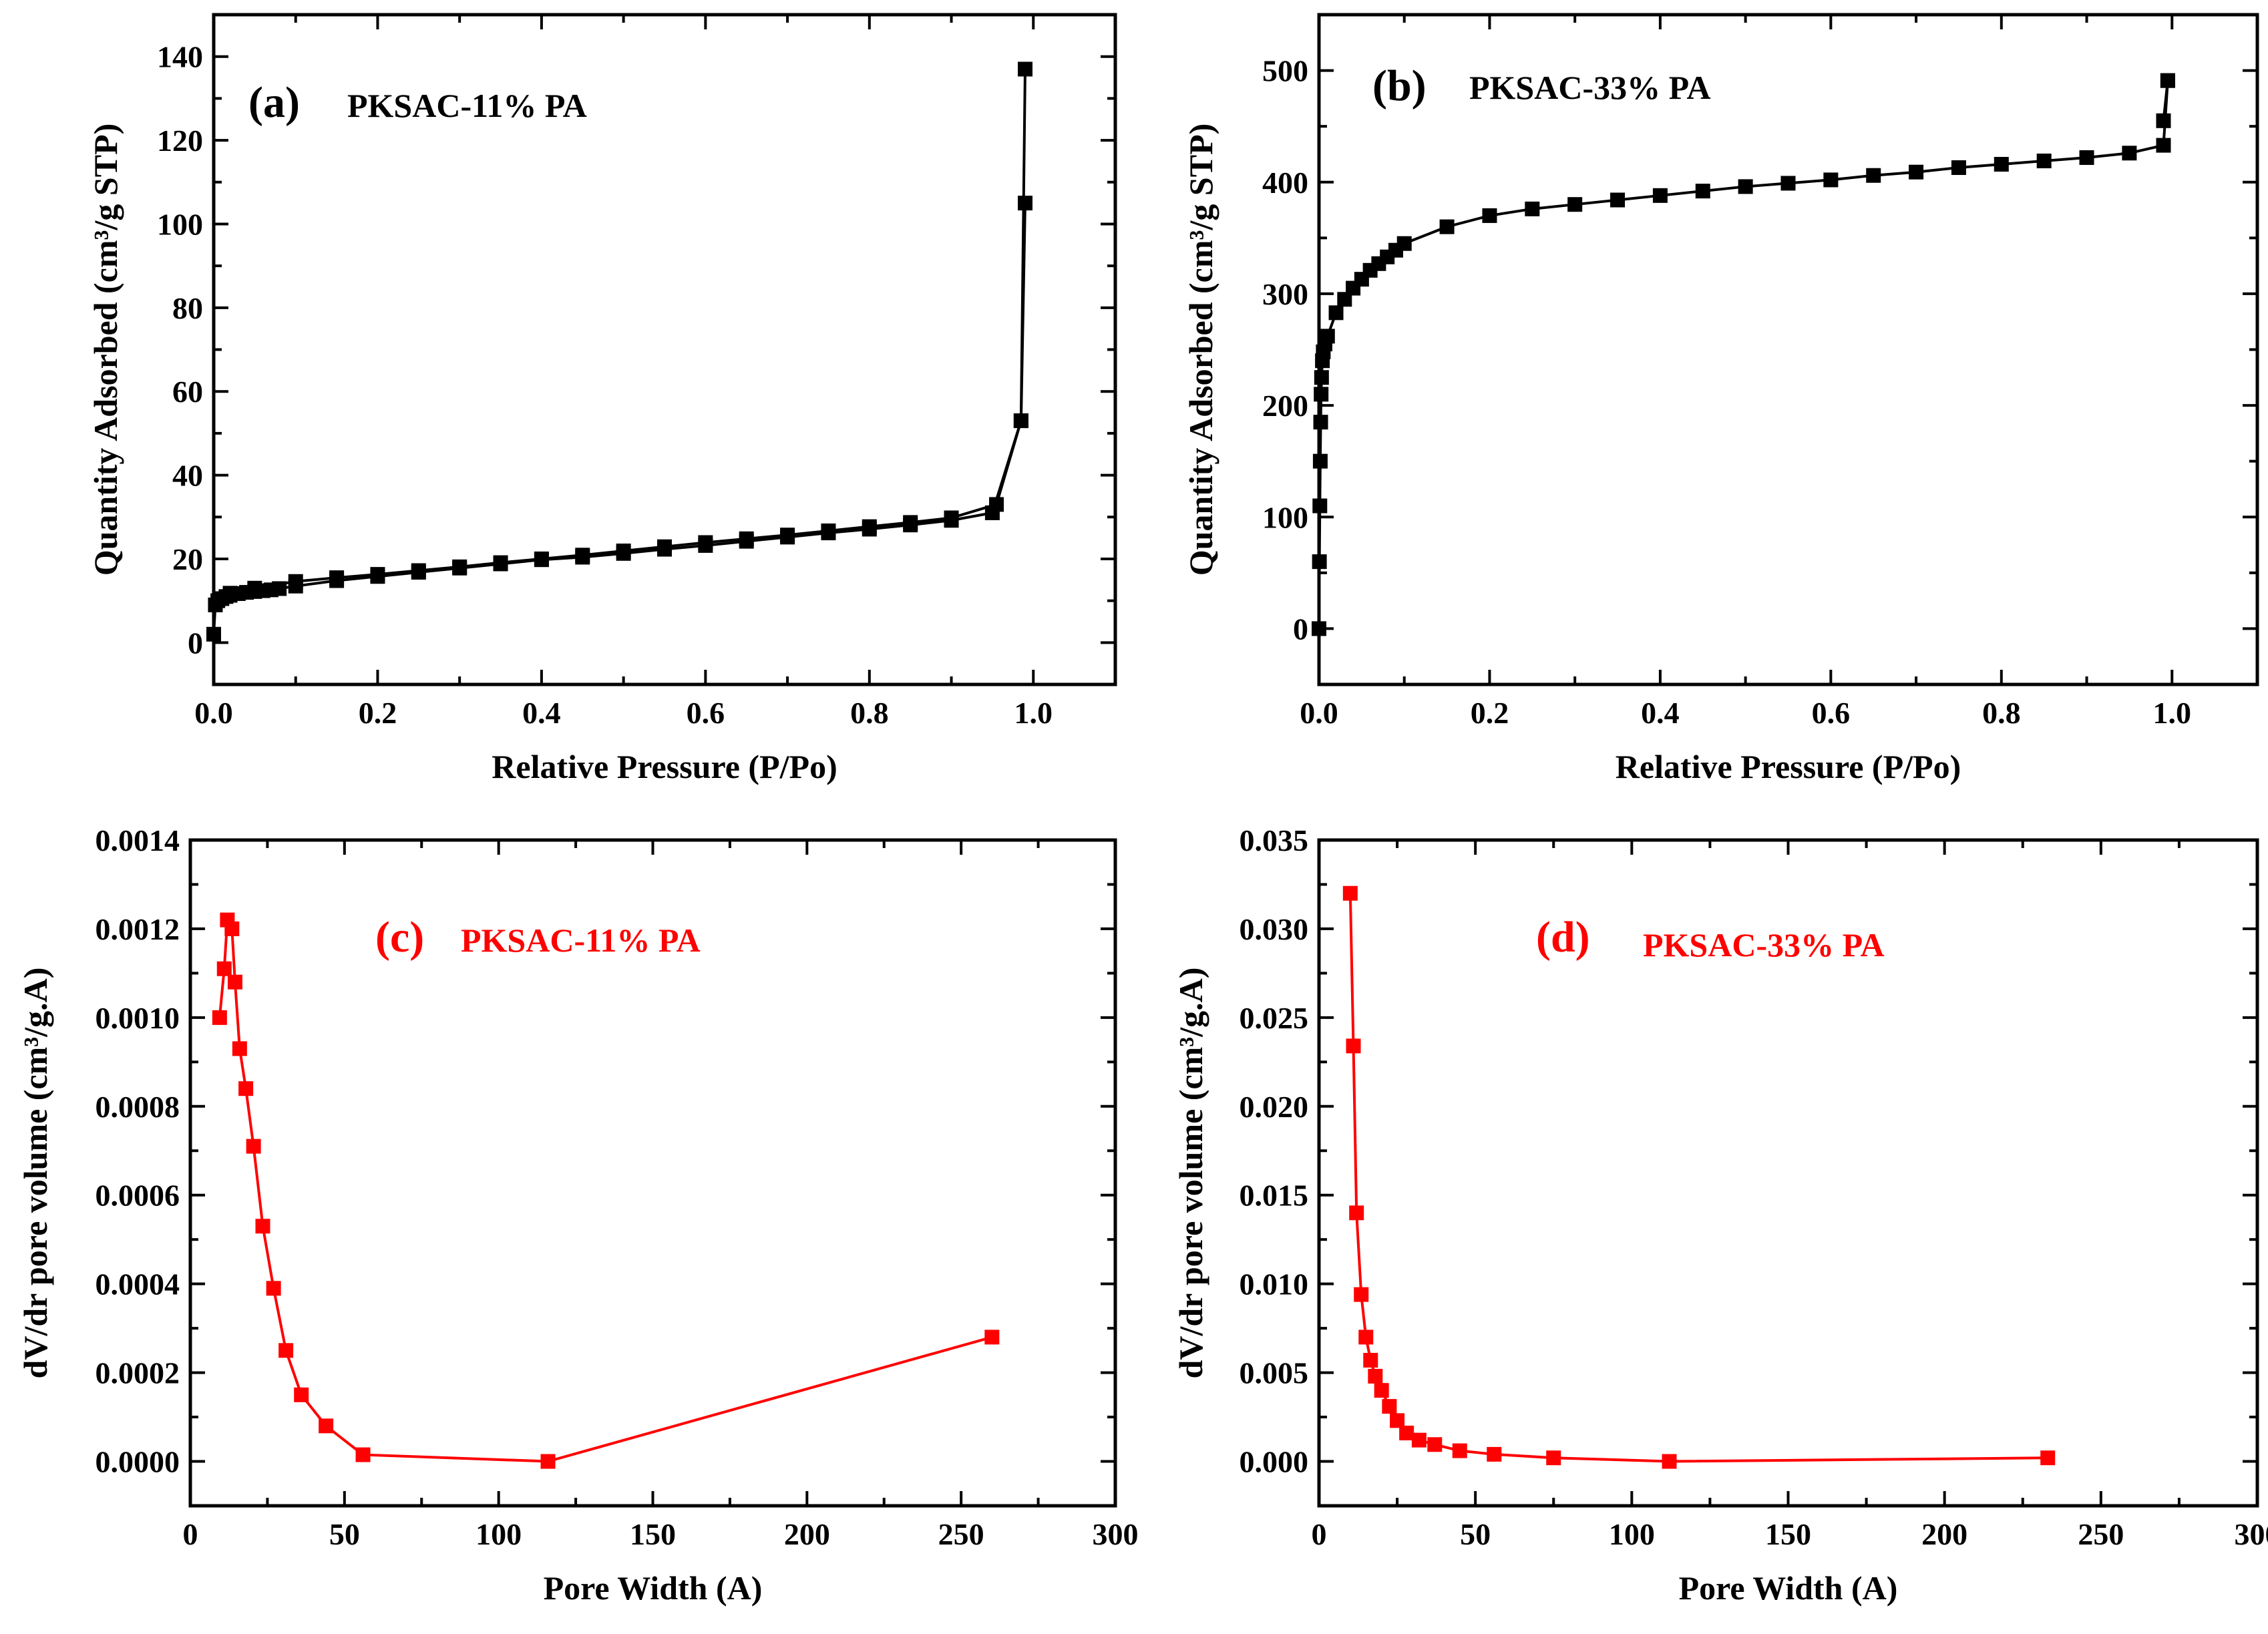 This screenshot has width=2268, height=1634. What do you see at coordinates (187, 392) in the screenshot?
I see `y-tick-label: 60` at bounding box center [187, 392].